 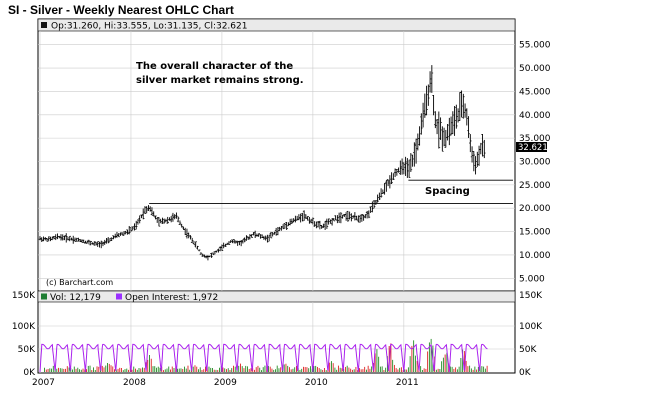 What do you see at coordinates (171, 298) in the screenshot?
I see `oi-legend-label: Open Interest: 1,972` at bounding box center [171, 298].